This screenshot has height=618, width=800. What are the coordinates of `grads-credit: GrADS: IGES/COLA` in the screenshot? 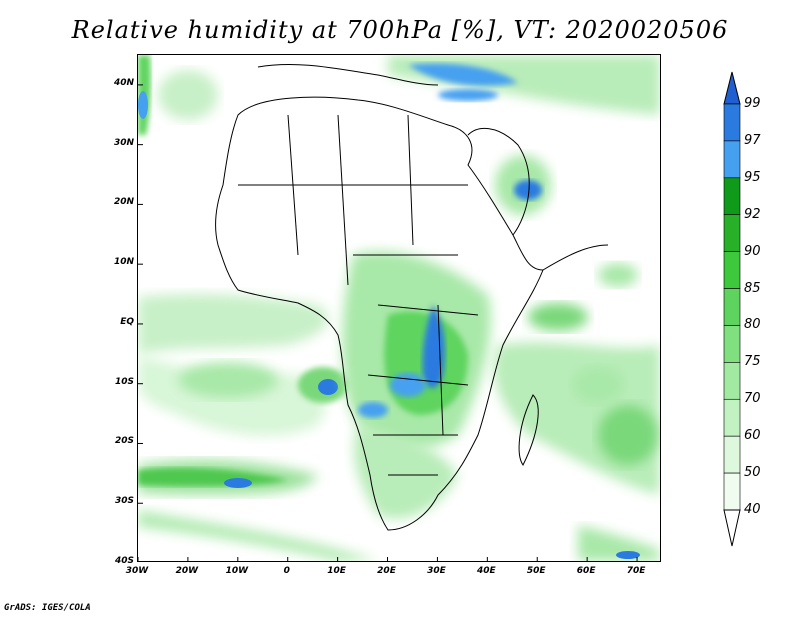 It's located at (47, 608).